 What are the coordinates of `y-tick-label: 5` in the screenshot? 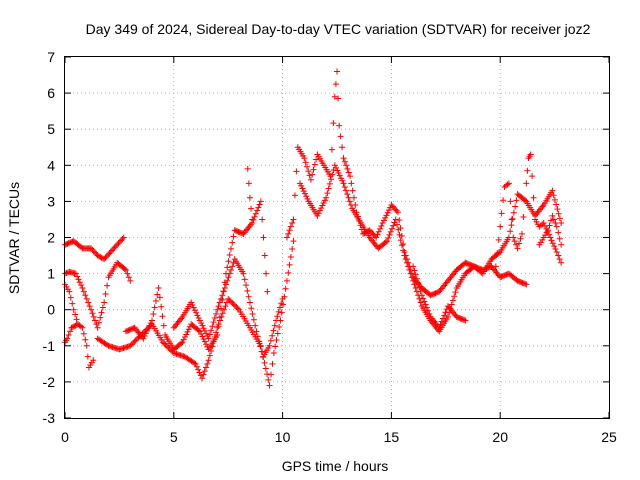 It's located at (51, 129).